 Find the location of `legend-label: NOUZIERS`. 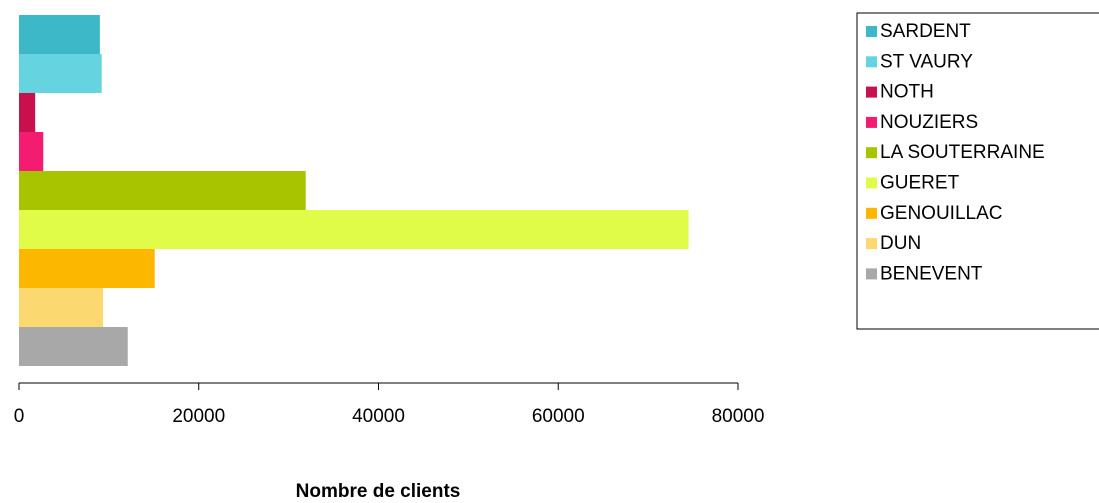

legend-label: NOUZIERS is located at coordinates (929, 122).